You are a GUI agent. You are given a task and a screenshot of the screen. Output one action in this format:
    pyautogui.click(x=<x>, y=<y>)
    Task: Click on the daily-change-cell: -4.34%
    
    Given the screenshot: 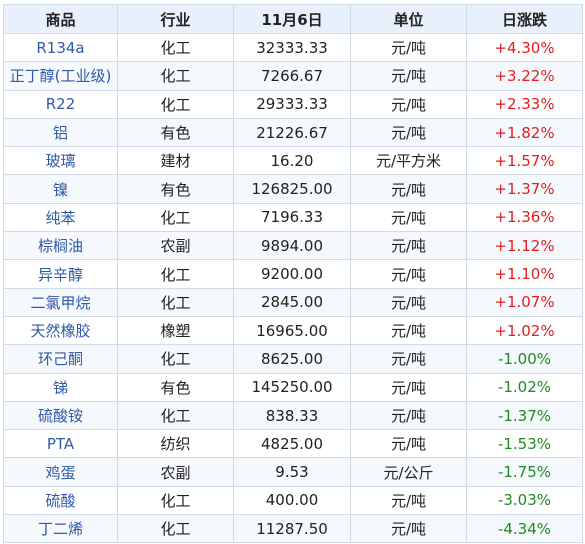 What is the action you would take?
    pyautogui.click(x=524, y=529)
    